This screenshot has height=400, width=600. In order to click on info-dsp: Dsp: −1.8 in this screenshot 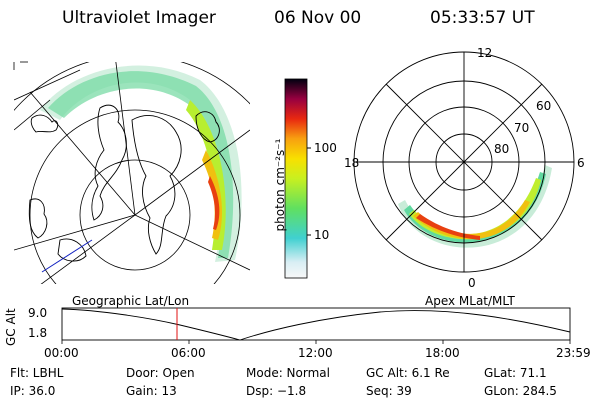, I will do `click(276, 391)`.